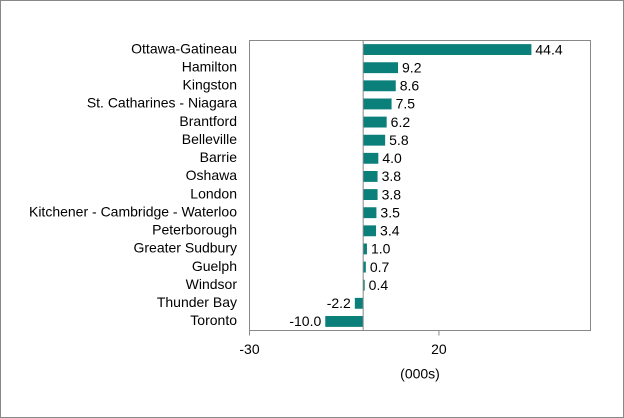  I want to click on value-label: 4.0, so click(392, 158).